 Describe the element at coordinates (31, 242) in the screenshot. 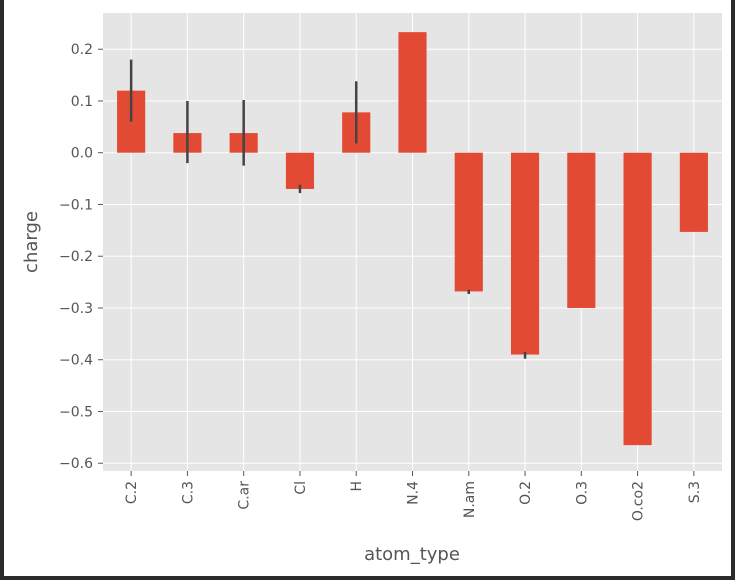

I see `y-axis-title: charge` at that location.